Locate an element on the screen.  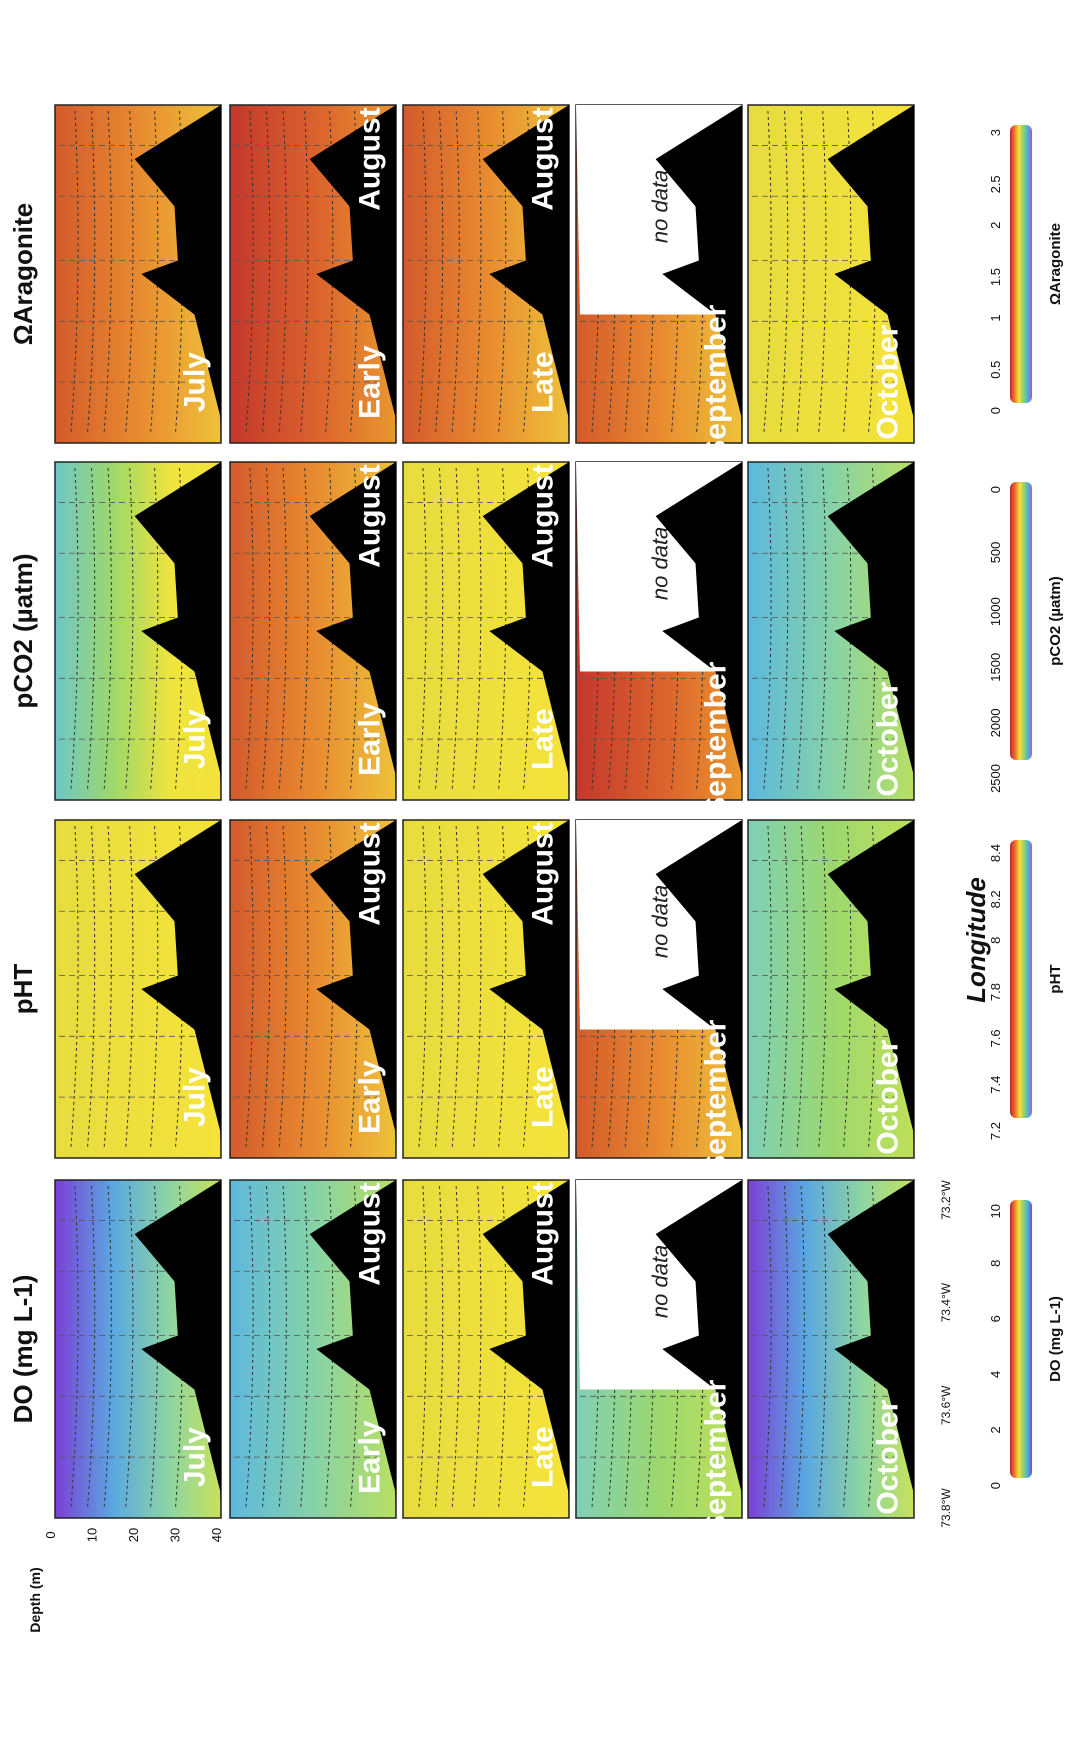
colorbar-label: ΩAragonite is located at coordinates (1055, 264).